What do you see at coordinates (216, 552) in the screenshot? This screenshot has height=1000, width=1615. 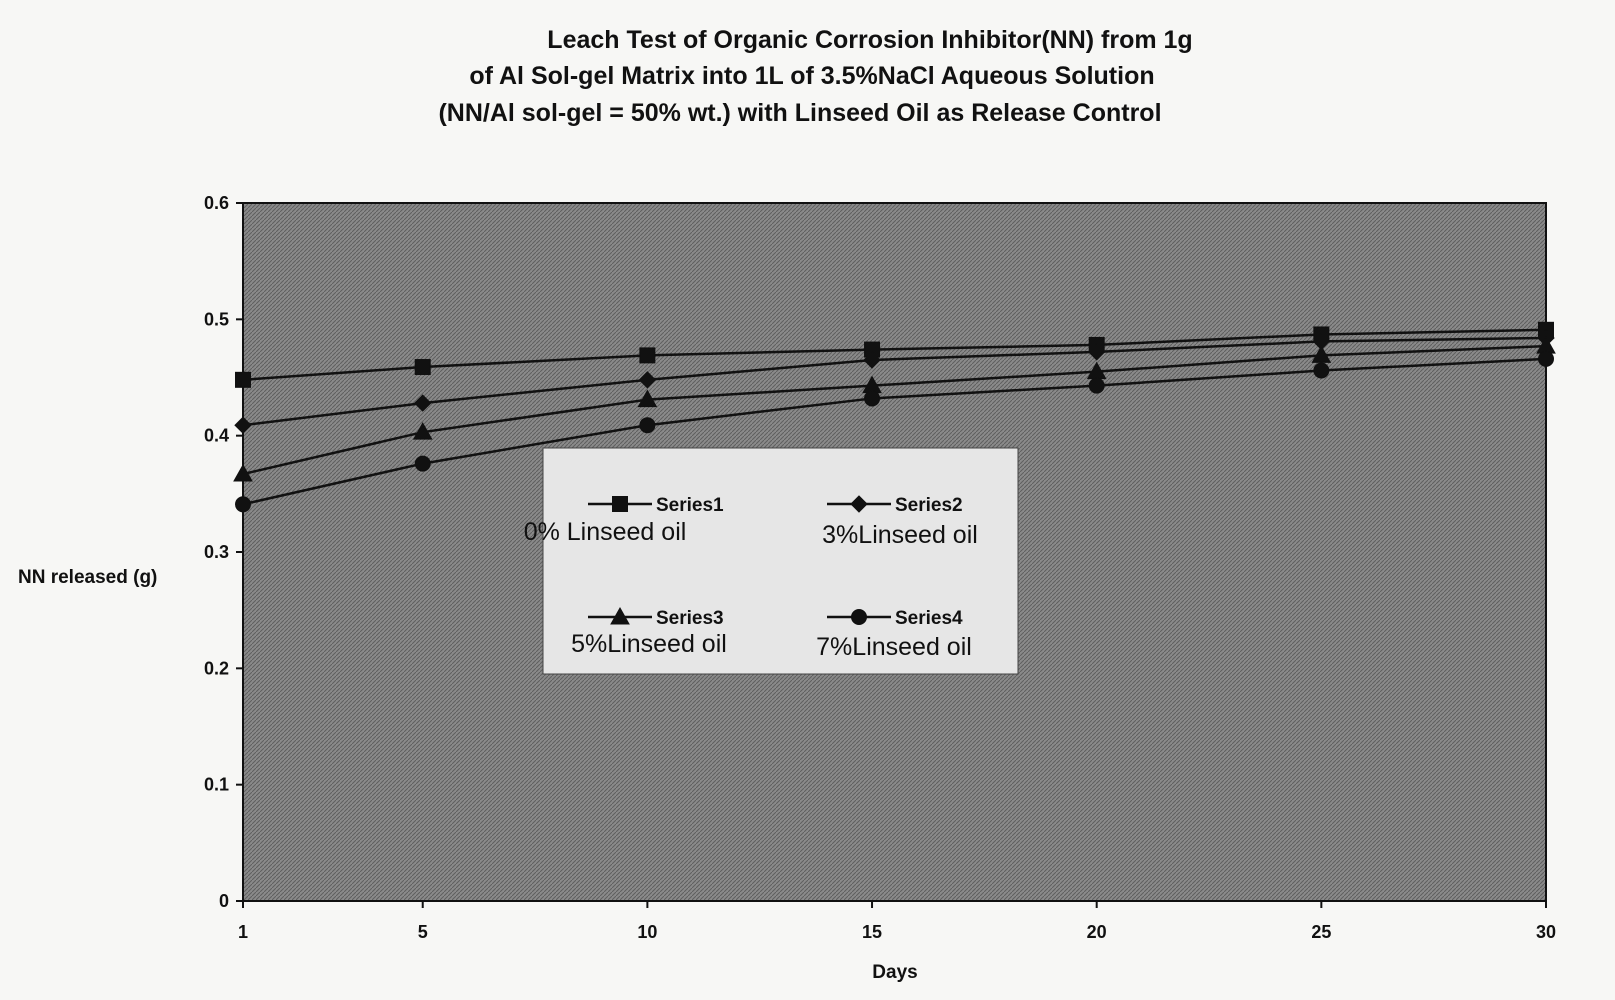 I see `y-tick-label: 0.3` at bounding box center [216, 552].